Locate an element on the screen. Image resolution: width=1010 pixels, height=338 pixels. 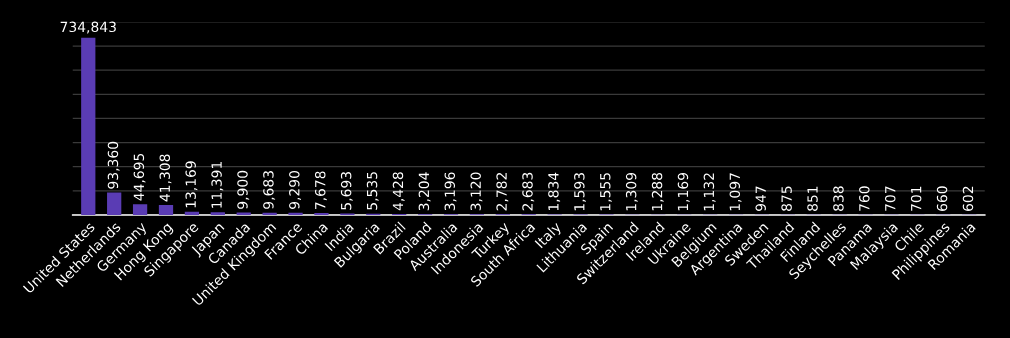
data-label: 1,288 is located at coordinates (657, 191).